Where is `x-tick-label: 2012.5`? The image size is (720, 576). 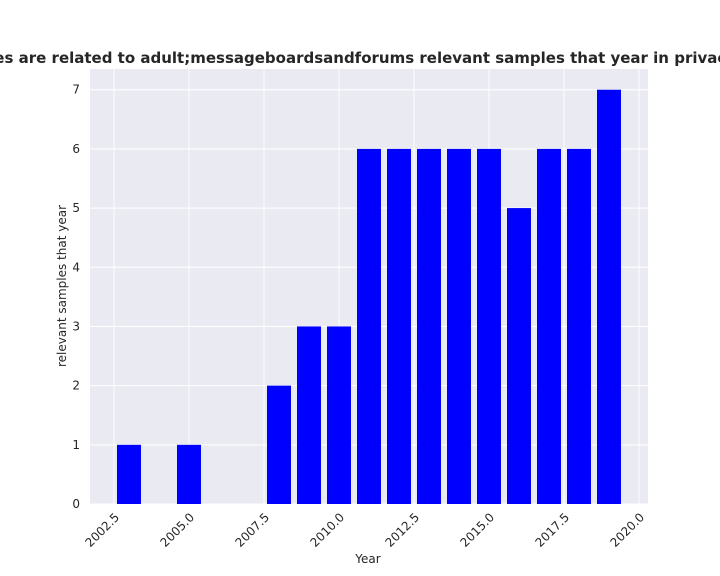
x-tick-label: 2012.5 is located at coordinates (403, 530).